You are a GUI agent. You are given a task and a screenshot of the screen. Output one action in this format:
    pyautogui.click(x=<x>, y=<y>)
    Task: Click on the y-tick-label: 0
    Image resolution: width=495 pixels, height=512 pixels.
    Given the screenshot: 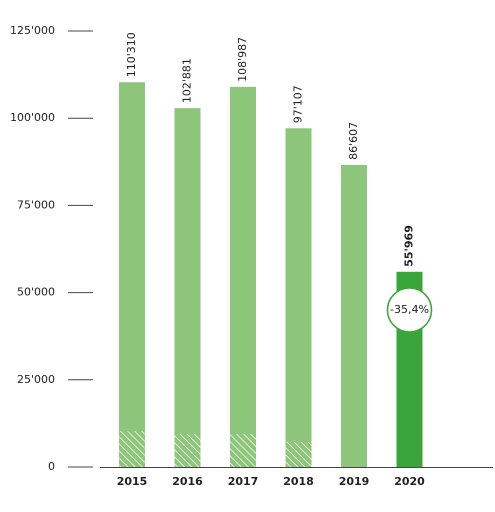 What is the action you would take?
    pyautogui.click(x=51, y=466)
    